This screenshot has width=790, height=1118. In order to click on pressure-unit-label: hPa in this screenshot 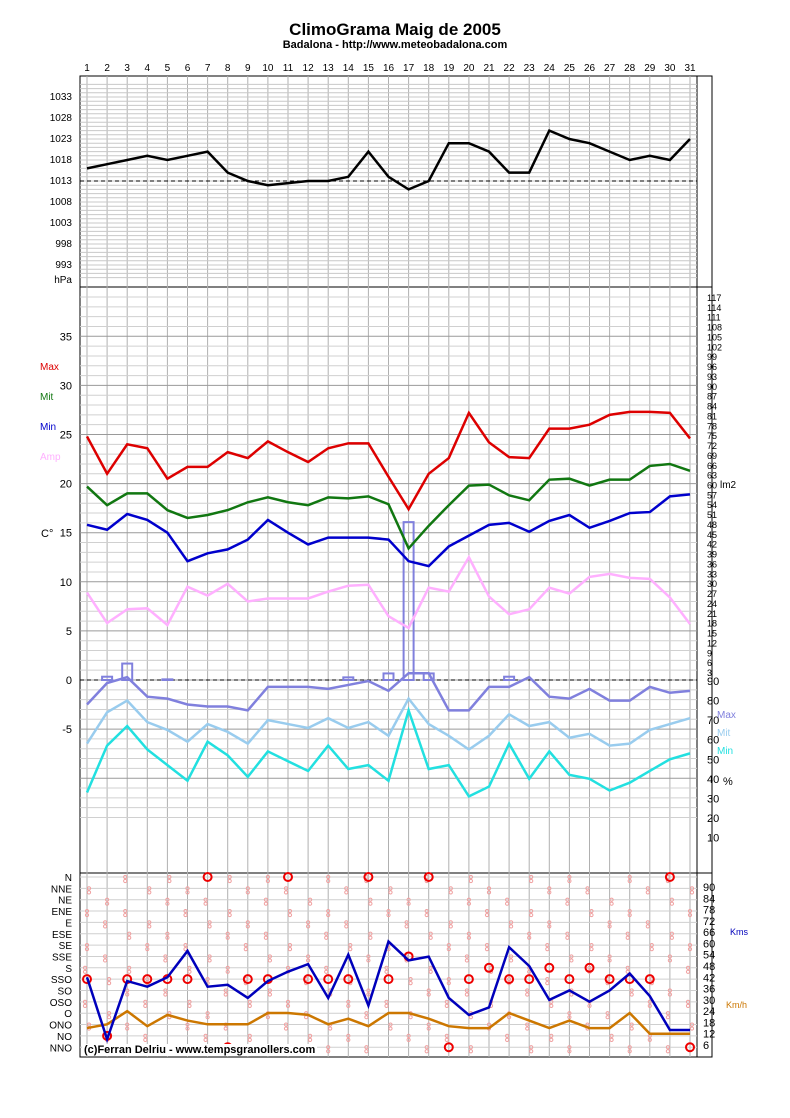, I will do `click(63, 280)`.